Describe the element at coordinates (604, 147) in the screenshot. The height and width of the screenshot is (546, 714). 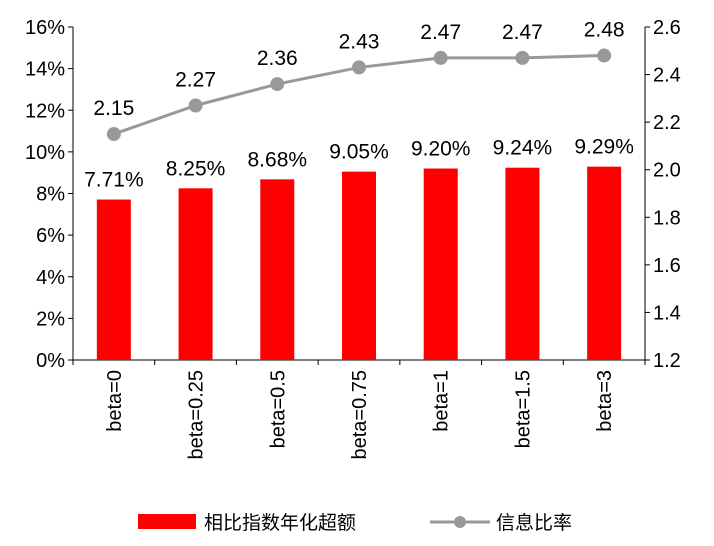
I see `bar-data-label: 9.29%` at that location.